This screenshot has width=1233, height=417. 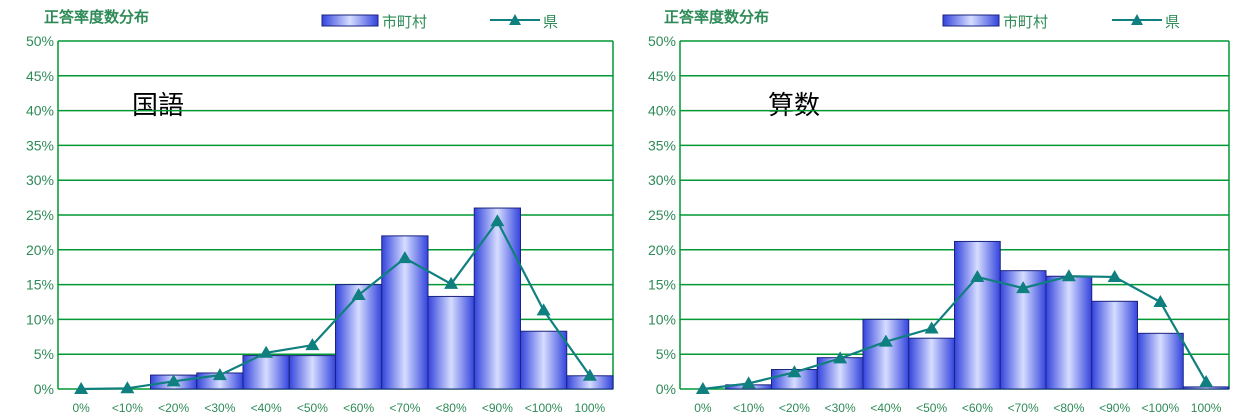 I want to click on subject-label: 国語, so click(x=158, y=105).